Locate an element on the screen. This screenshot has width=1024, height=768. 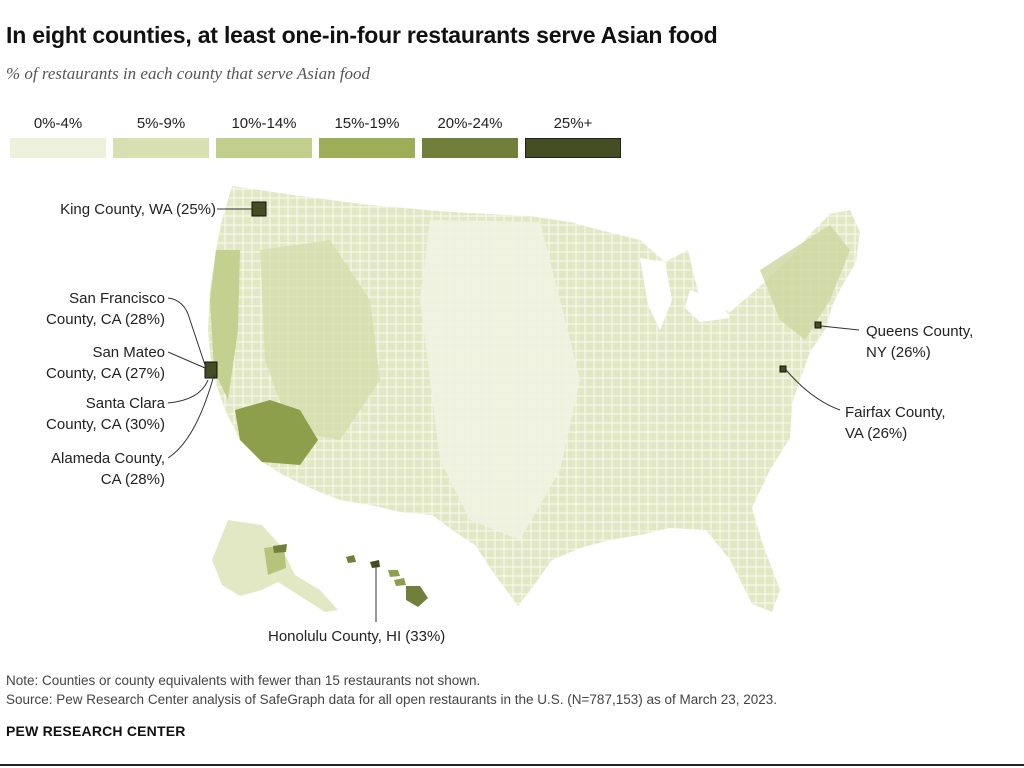
legend-label: 20%-24% is located at coordinates (470, 123).